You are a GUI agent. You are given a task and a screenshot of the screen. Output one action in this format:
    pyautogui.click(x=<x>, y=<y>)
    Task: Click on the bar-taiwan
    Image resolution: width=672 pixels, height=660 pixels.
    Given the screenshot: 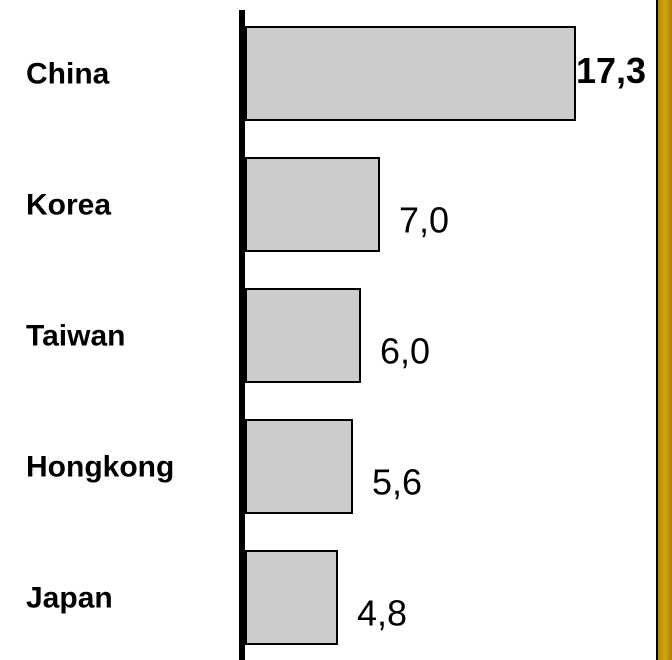 What is the action you would take?
    pyautogui.click(x=303, y=335)
    